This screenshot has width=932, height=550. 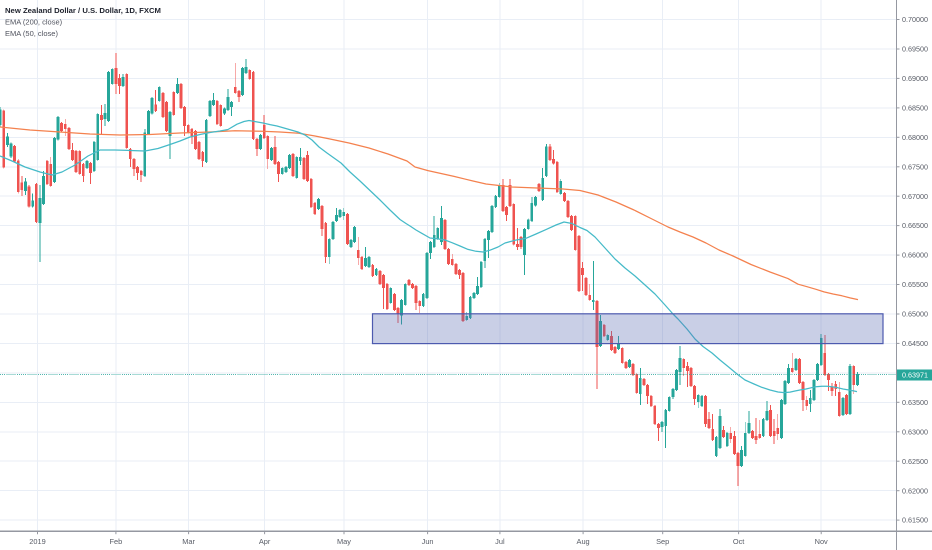 What do you see at coordinates (821, 541) in the screenshot?
I see `svg-text: Nov` at bounding box center [821, 541].